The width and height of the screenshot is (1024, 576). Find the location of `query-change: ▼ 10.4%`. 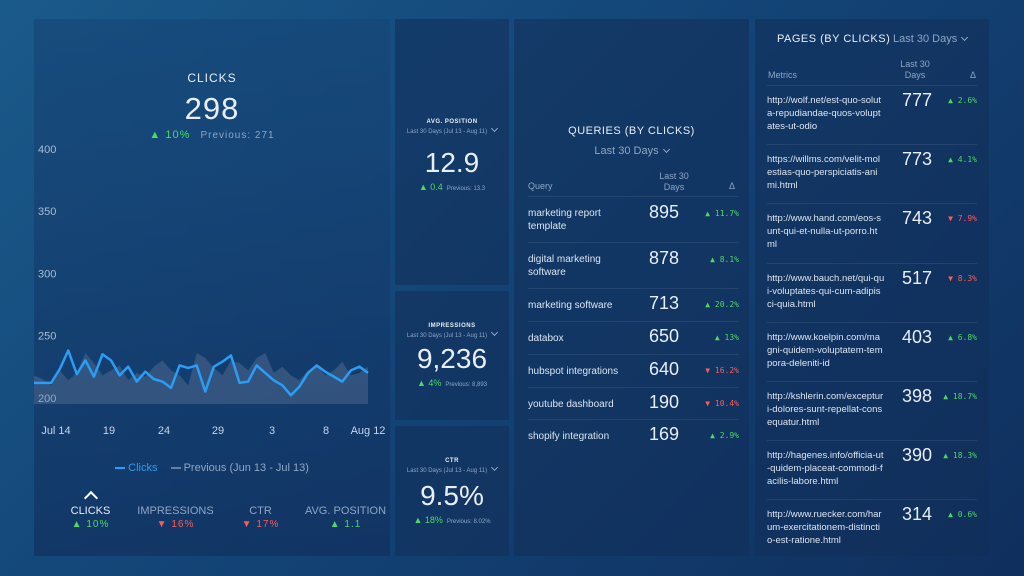

query-change: ▼ 10.4% is located at coordinates (722, 403).